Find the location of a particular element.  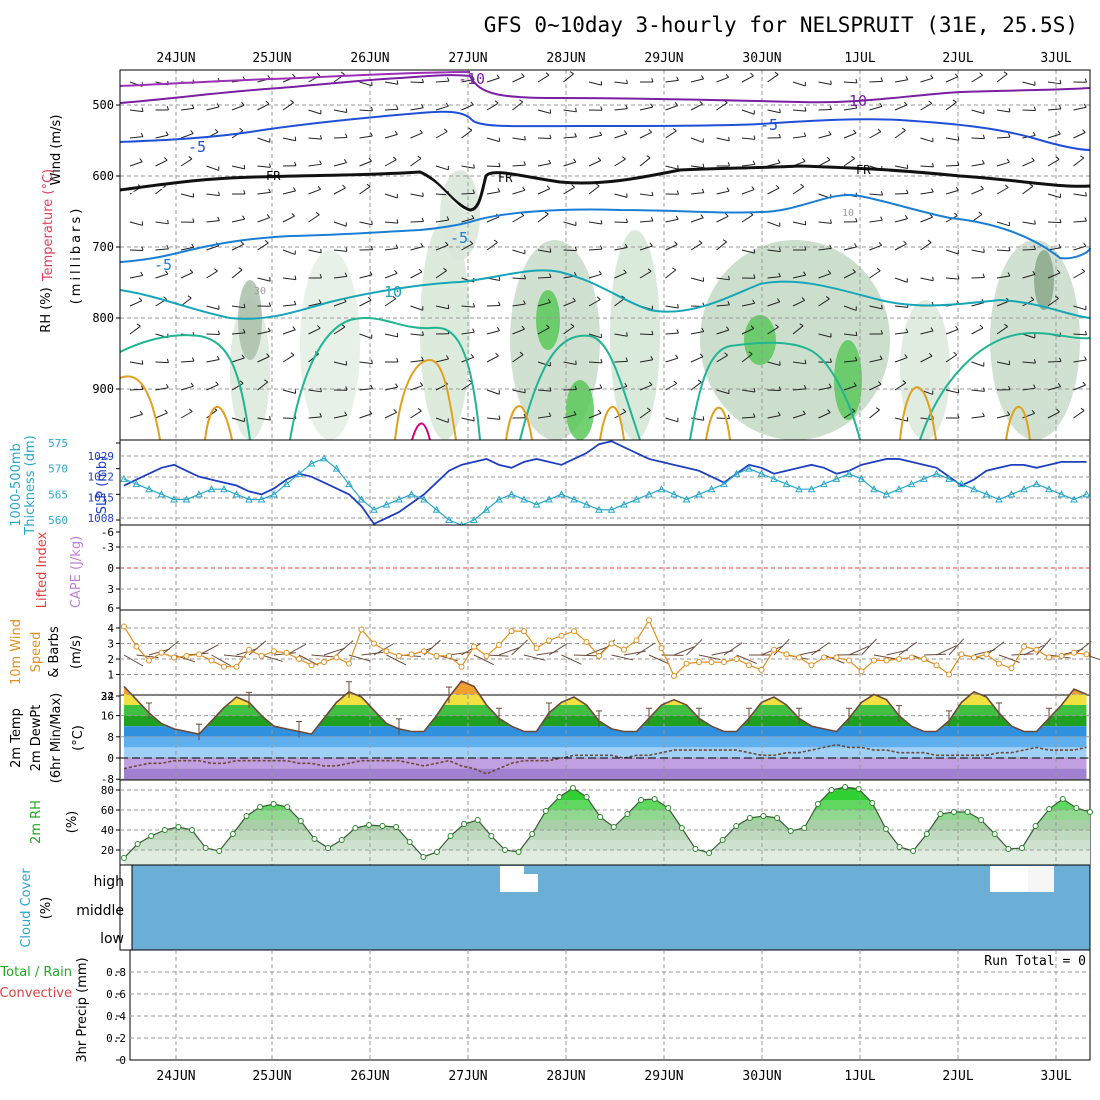

tick-label: 2 is located at coordinates (110, 659).